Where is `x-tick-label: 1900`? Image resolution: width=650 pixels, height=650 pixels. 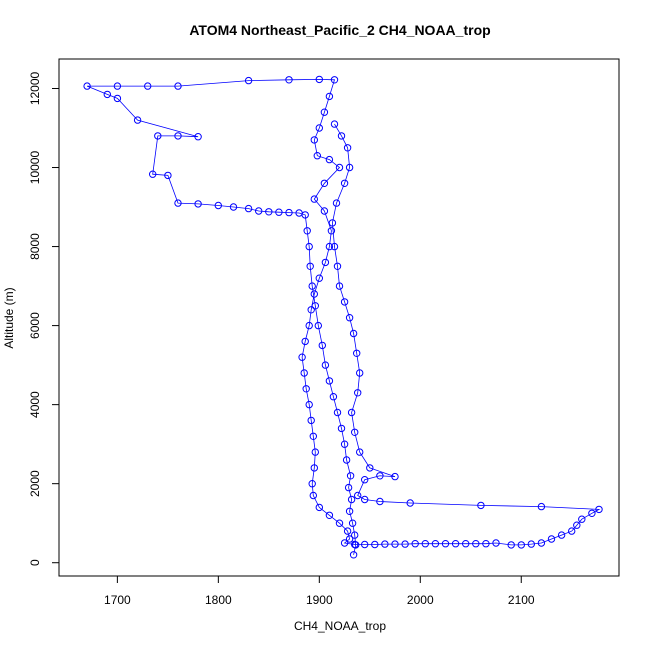 x-tick-label: 1900 is located at coordinates (319, 600).